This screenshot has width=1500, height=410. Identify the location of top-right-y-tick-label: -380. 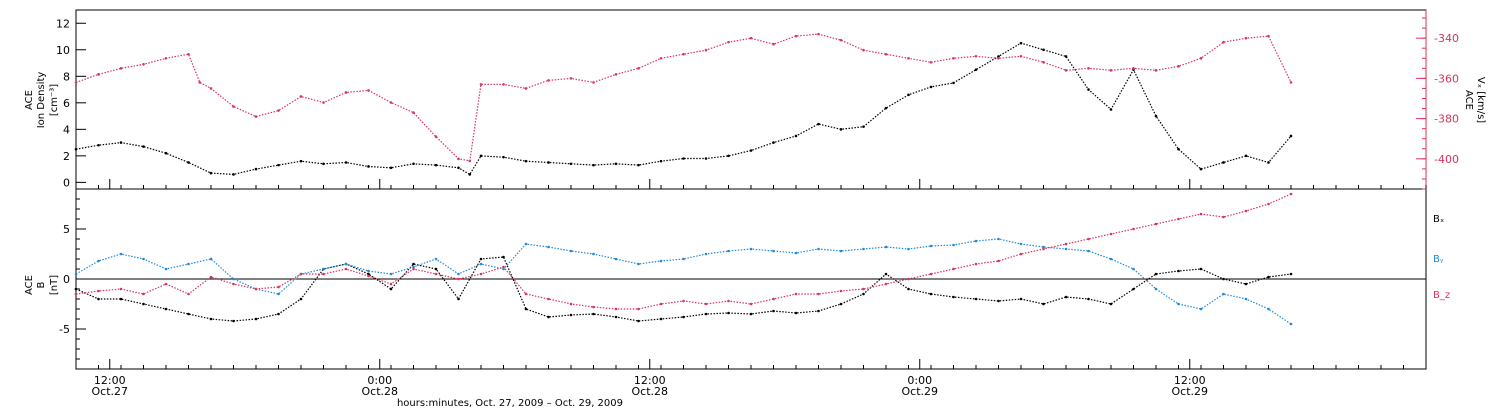
(1446, 119).